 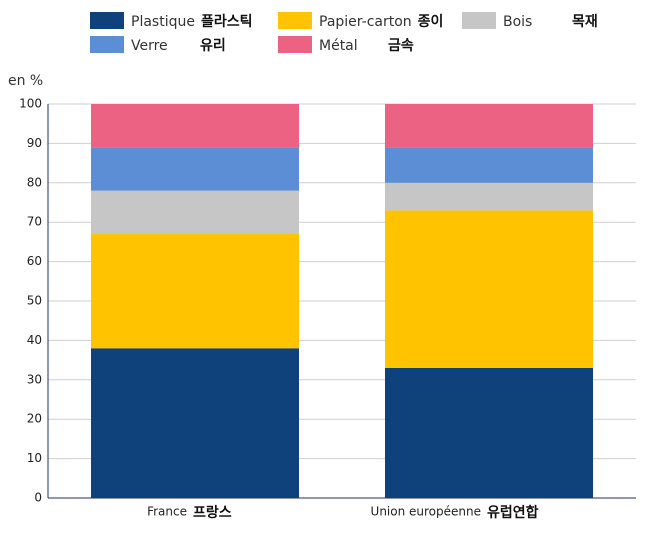 I want to click on y-tick-label: 10, so click(x=34, y=458).